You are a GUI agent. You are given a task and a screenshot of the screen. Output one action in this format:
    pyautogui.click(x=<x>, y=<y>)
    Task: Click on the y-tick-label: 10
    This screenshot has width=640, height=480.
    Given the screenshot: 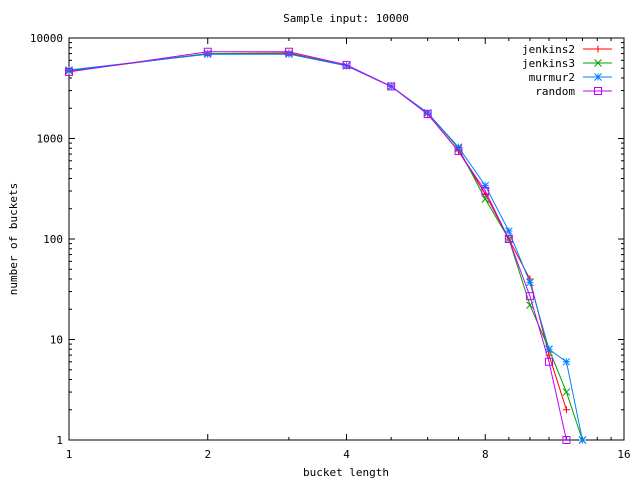 What is the action you would take?
    pyautogui.click(x=56, y=340)
    